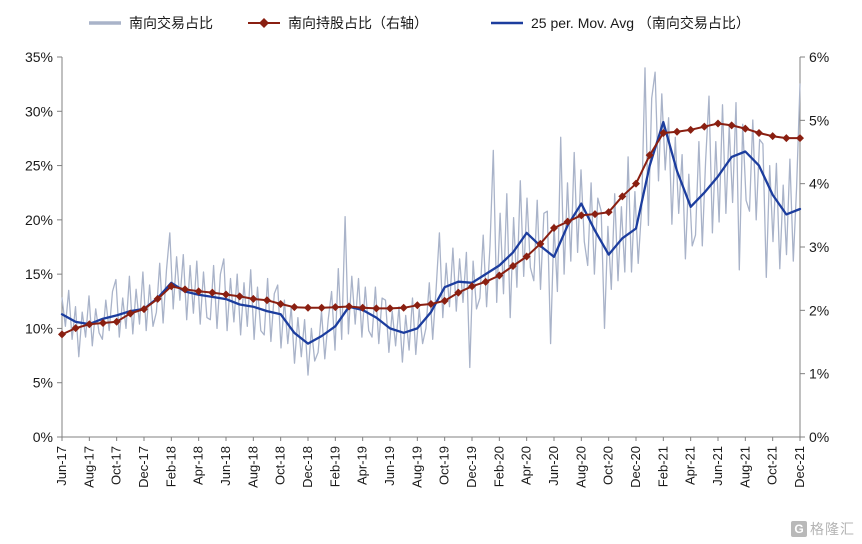 This screenshot has height=544, width=862. What do you see at coordinates (744, 467) in the screenshot?
I see `svg-text: Aug-21` at bounding box center [744, 467].